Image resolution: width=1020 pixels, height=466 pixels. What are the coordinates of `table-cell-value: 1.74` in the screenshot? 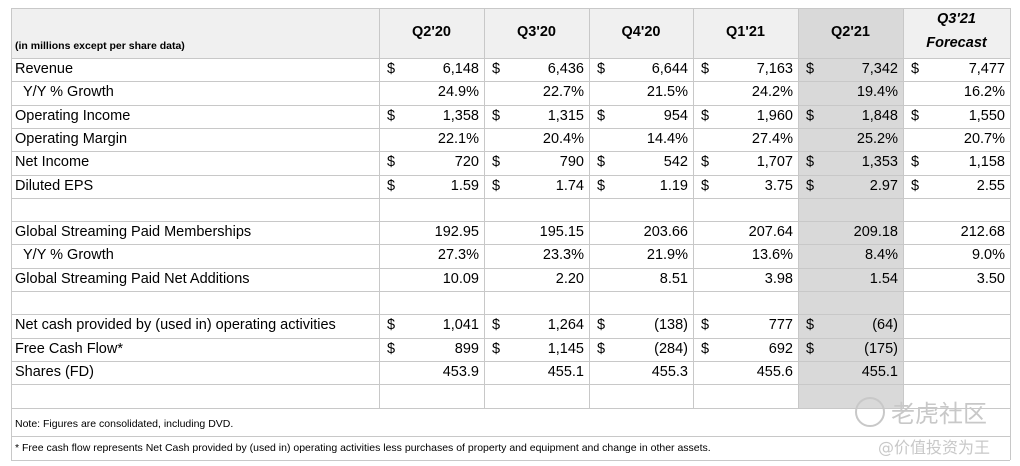 It's located at (569, 185).